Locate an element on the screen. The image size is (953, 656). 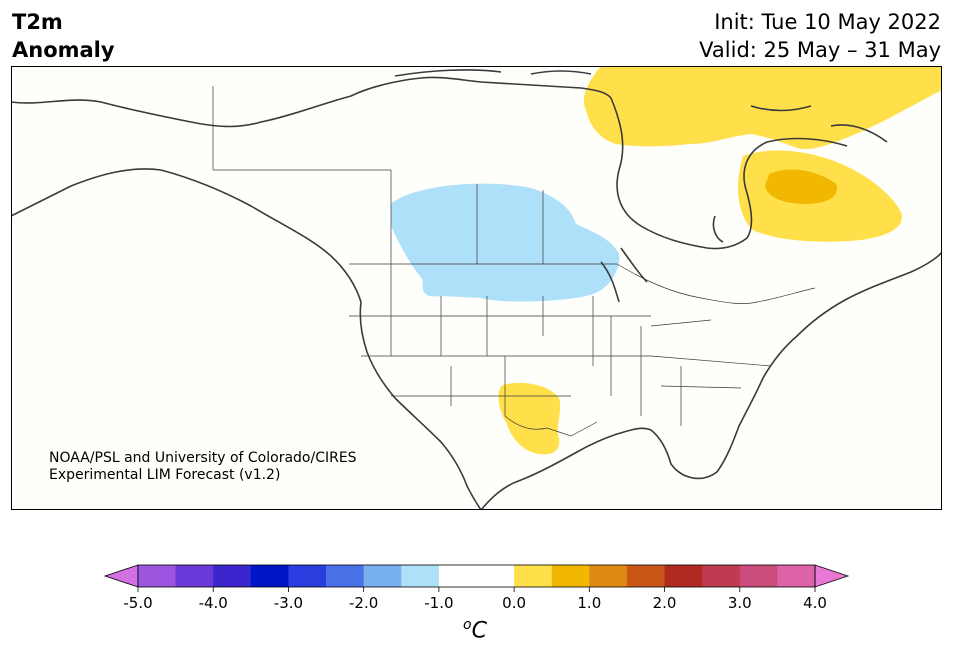
field-title: Anomaly is located at coordinates (63, 50).